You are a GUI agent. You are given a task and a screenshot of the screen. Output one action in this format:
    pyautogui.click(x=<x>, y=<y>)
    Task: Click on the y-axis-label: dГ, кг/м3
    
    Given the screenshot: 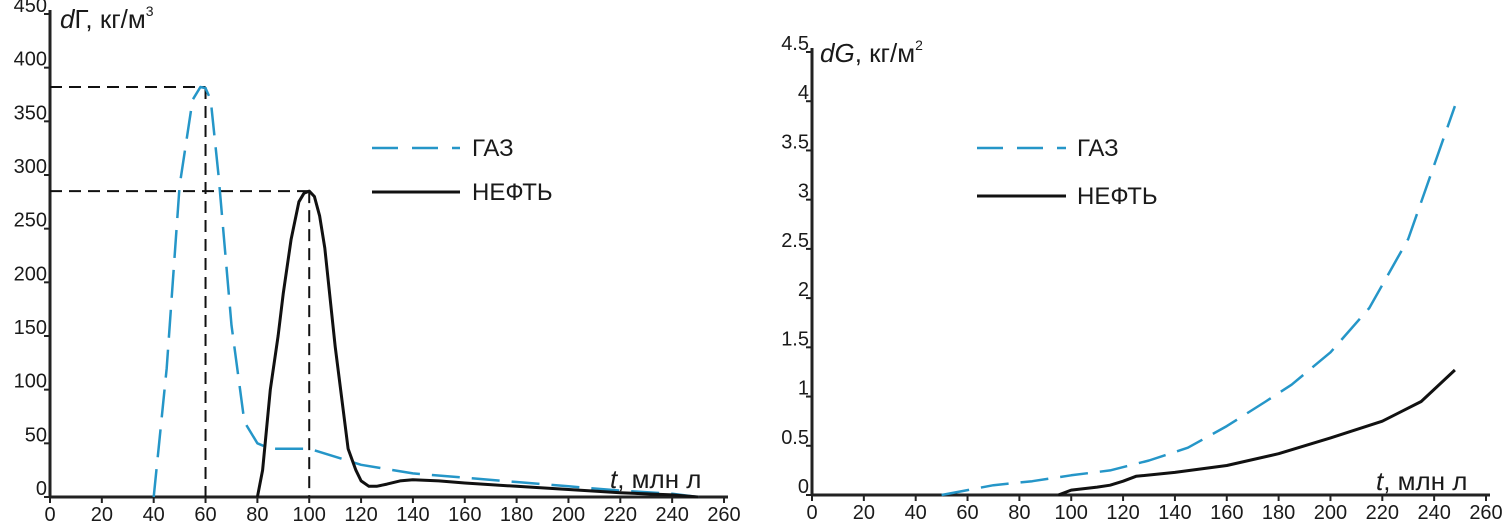 What is the action you would take?
    pyautogui.click(x=107, y=18)
    